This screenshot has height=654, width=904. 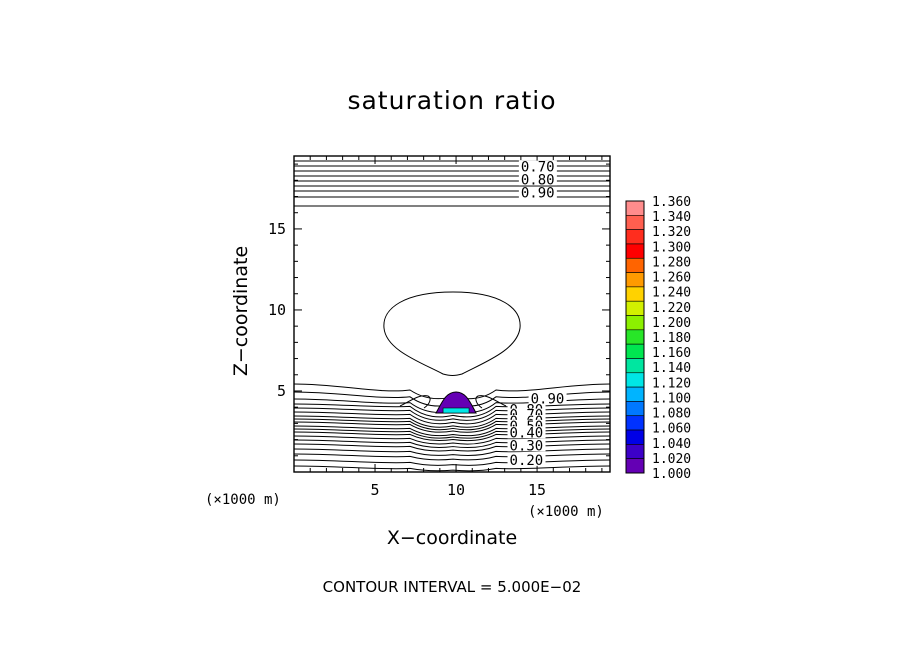 I want to click on colorbar-border, so click(x=635, y=337).